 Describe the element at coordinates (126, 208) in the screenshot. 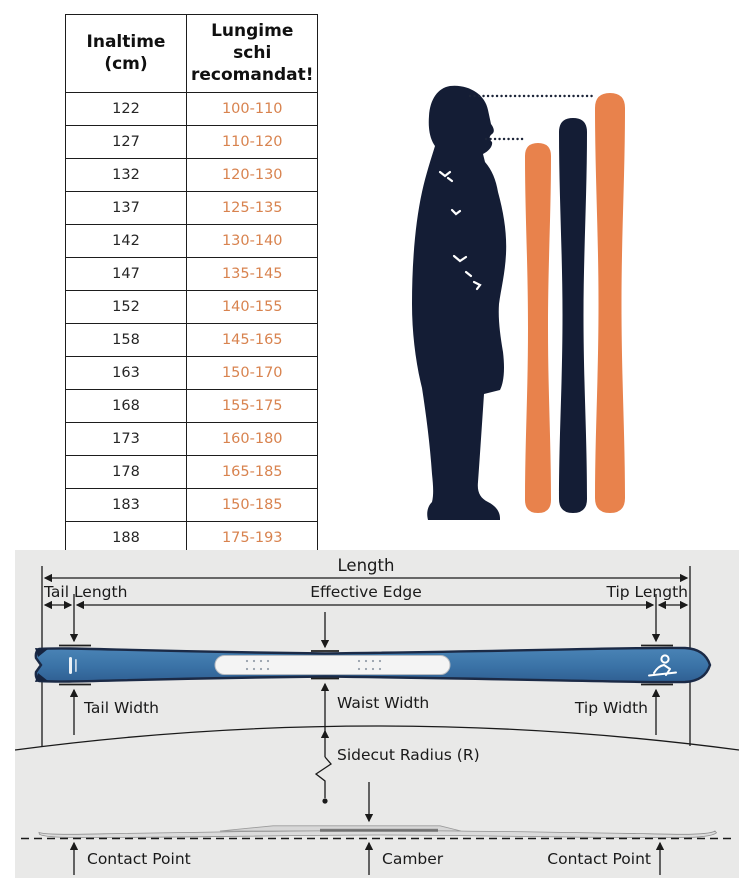

I see `height-cell: 137` at that location.